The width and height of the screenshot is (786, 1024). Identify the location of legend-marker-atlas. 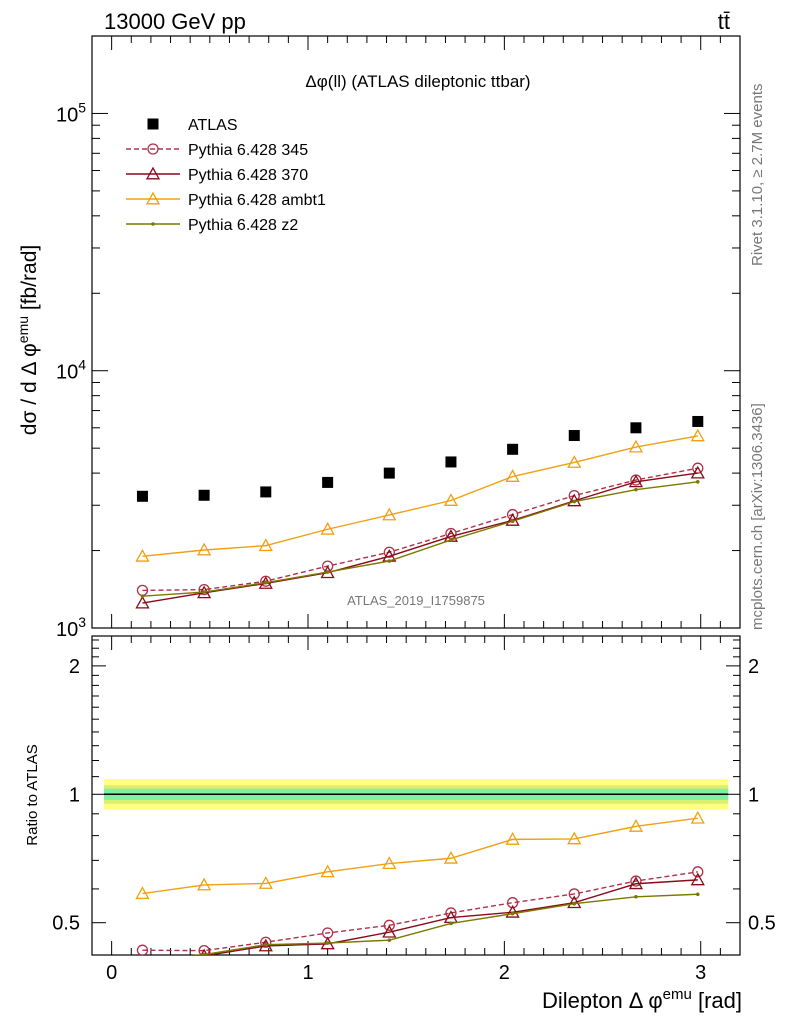
(153, 124).